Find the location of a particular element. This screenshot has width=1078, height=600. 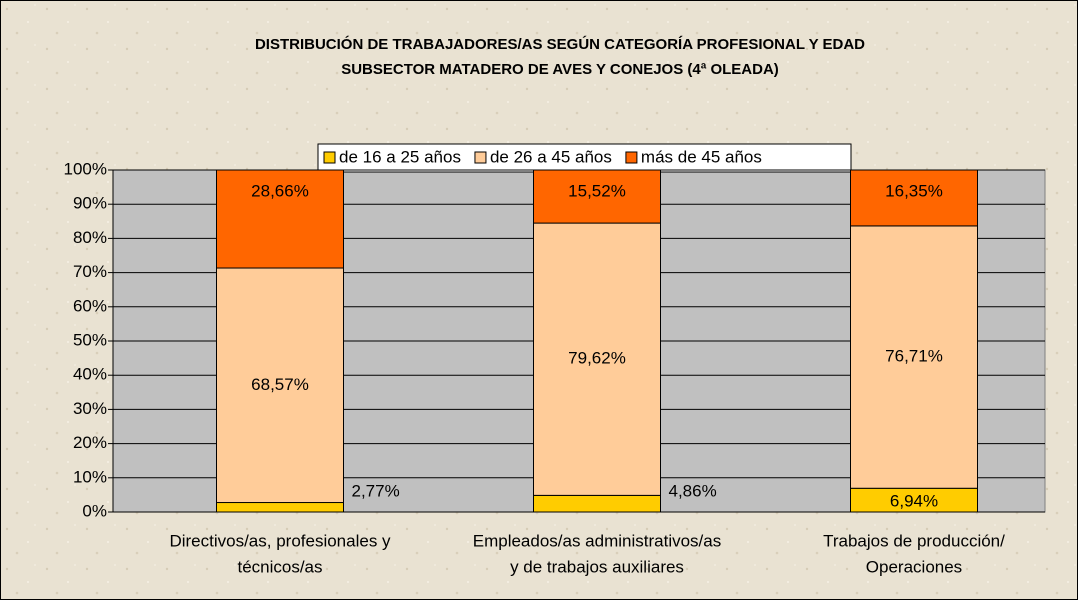

y-tick-label: 40% is located at coordinates (90, 374).